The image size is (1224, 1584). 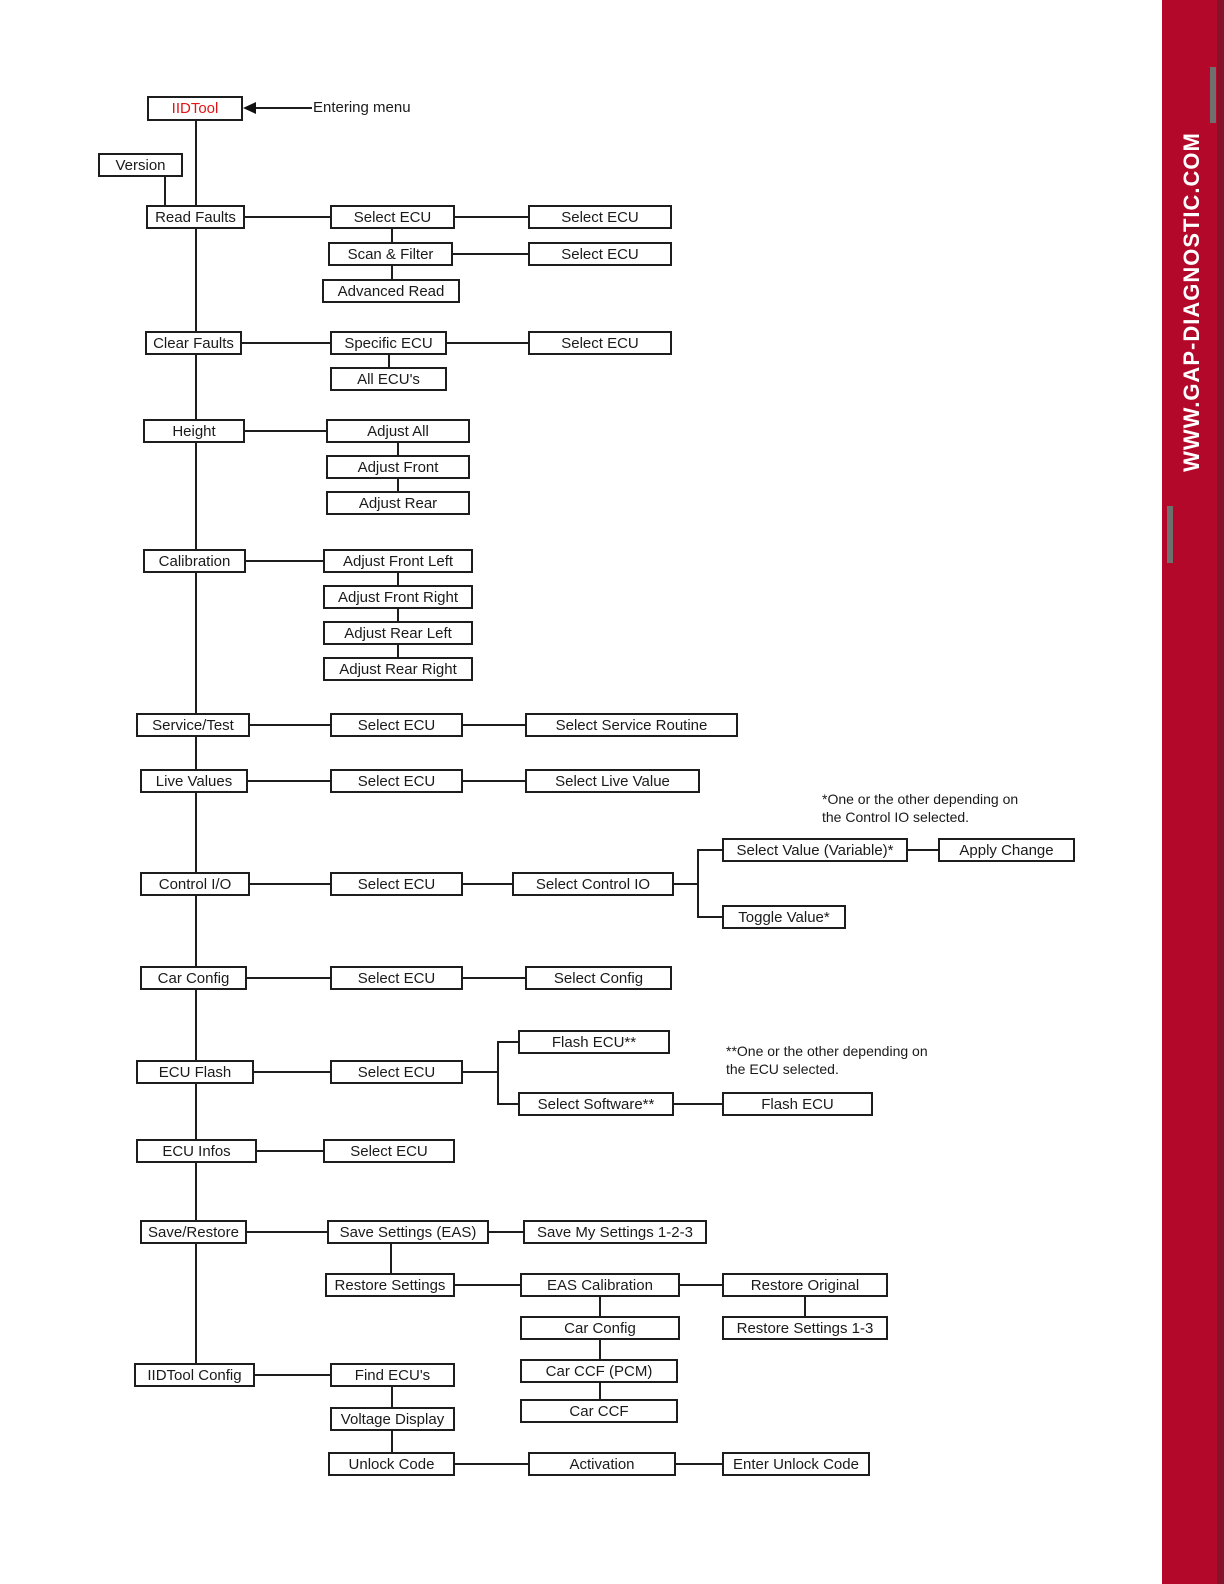 What do you see at coordinates (600, 254) in the screenshot?
I see `node-sf-select-ecu: Select ECU` at bounding box center [600, 254].